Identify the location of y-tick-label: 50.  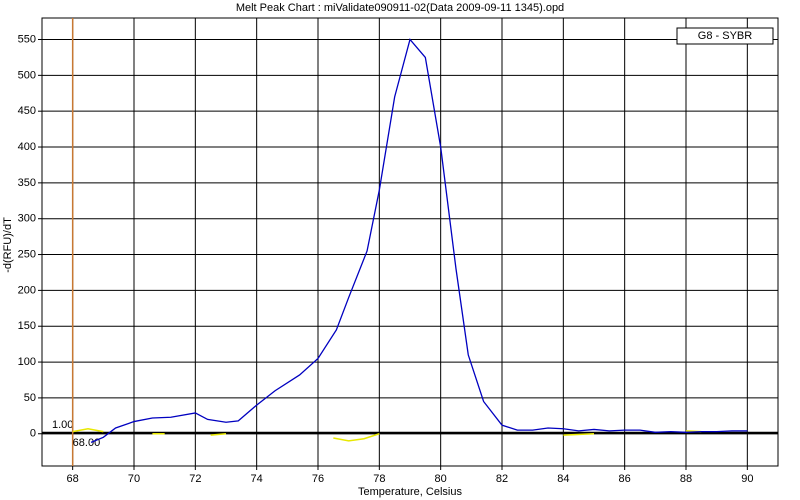
(30, 398).